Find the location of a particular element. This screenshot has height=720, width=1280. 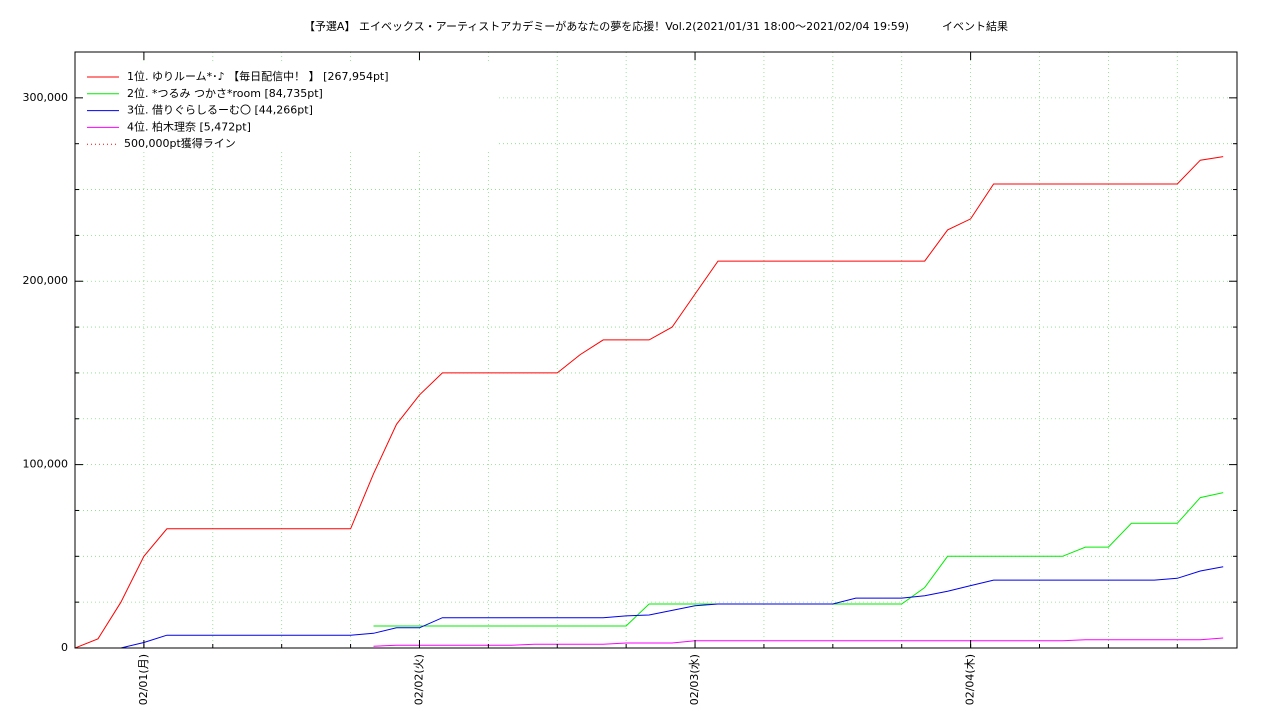

legend-background is located at coordinates (287, 108).